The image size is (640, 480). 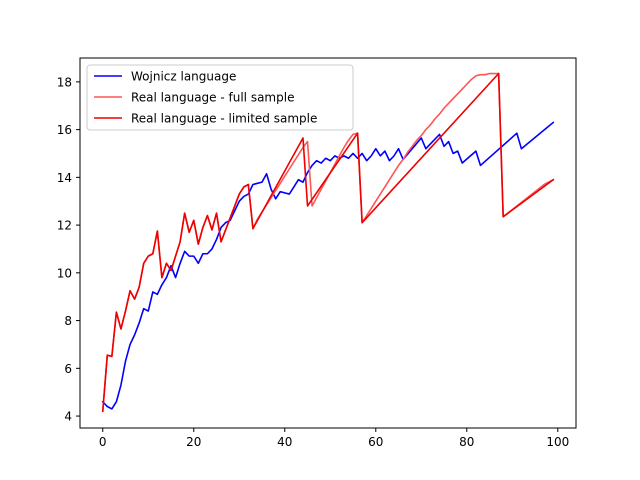 I want to click on x-tick-label: 80, so click(x=466, y=442).